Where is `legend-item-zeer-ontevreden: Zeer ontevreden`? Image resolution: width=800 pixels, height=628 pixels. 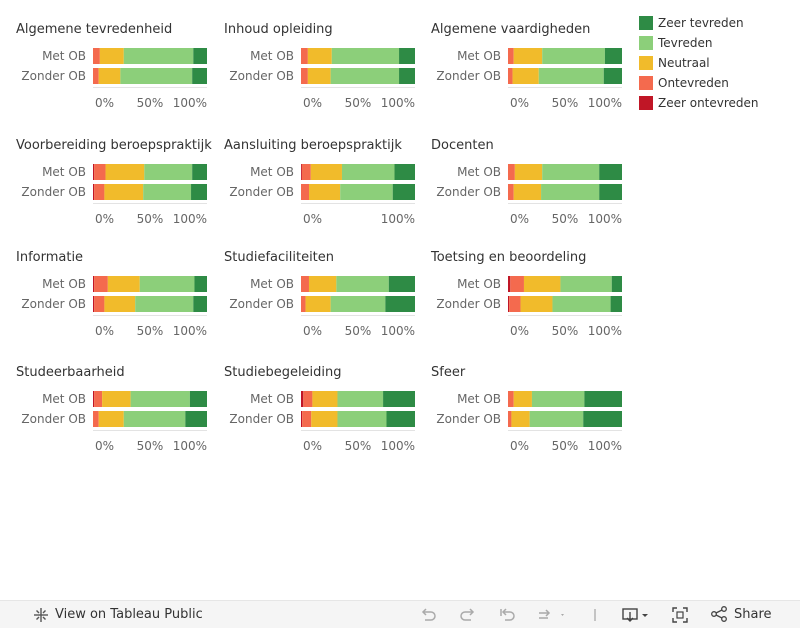
legend-item-zeer-ontevreden: Zeer ontevreden is located at coordinates (699, 103).